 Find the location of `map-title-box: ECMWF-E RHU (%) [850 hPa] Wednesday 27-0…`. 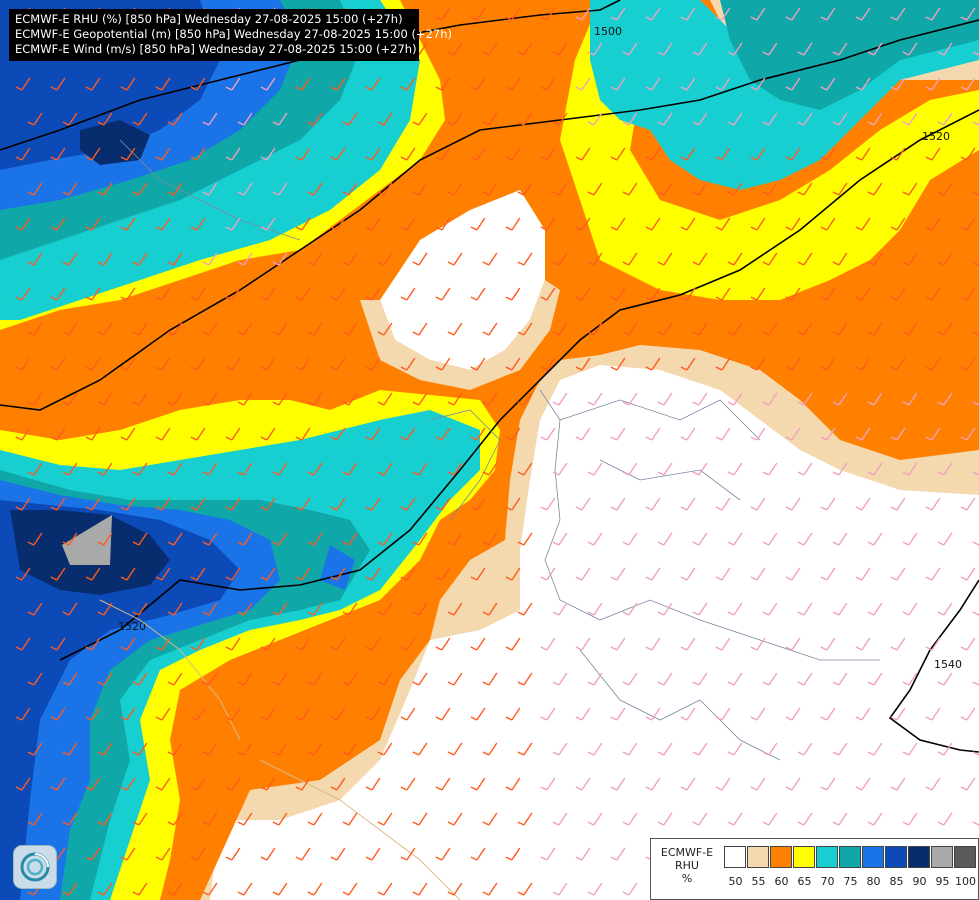

map-title-box: ECMWF-E RHU (%) [850 hPa] Wednesday 27-0… is located at coordinates (230, 35).